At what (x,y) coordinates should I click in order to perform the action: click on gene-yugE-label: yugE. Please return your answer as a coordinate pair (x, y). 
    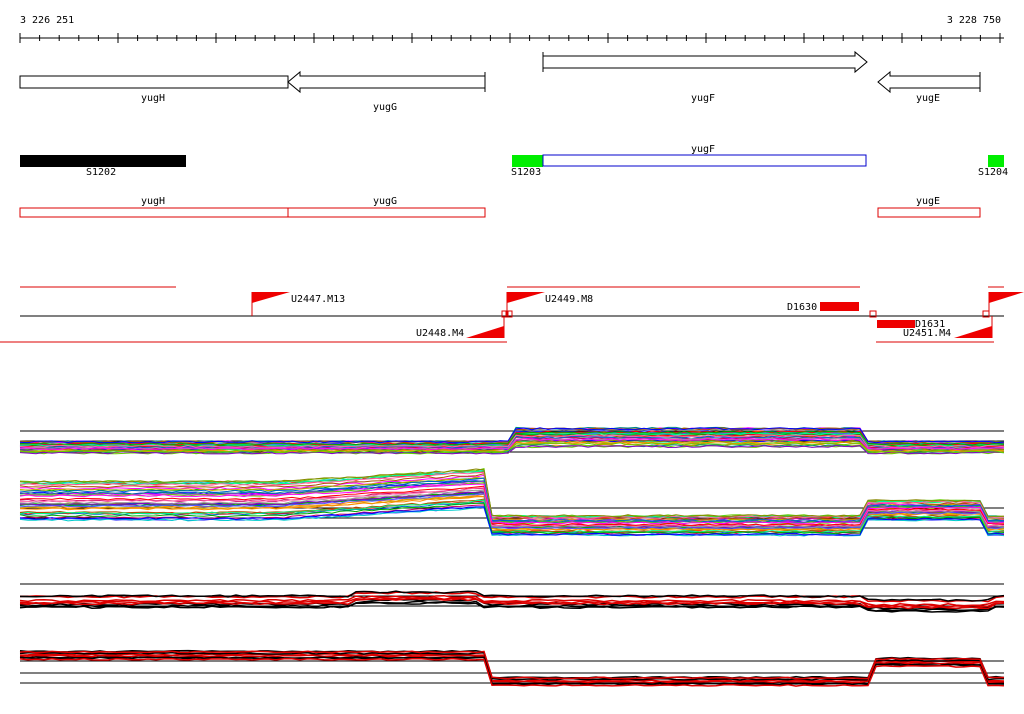
    Looking at the image, I should click on (928, 98).